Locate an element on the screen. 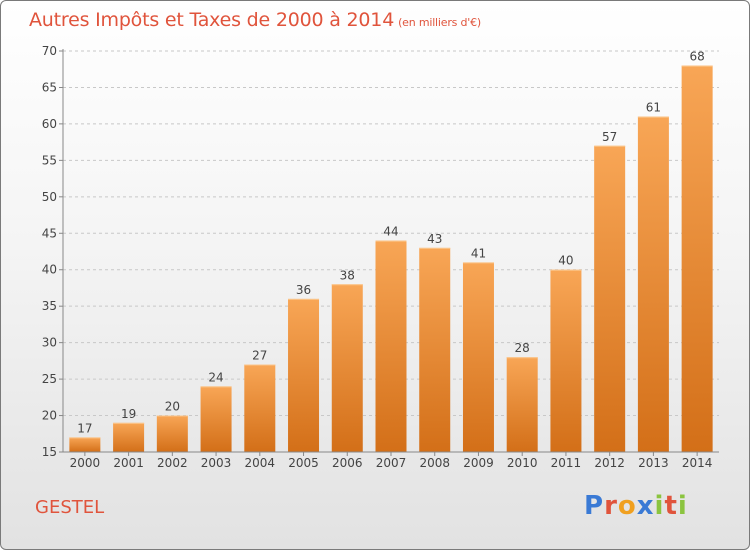 The height and width of the screenshot is (550, 750). logo-letter: r is located at coordinates (611, 506).